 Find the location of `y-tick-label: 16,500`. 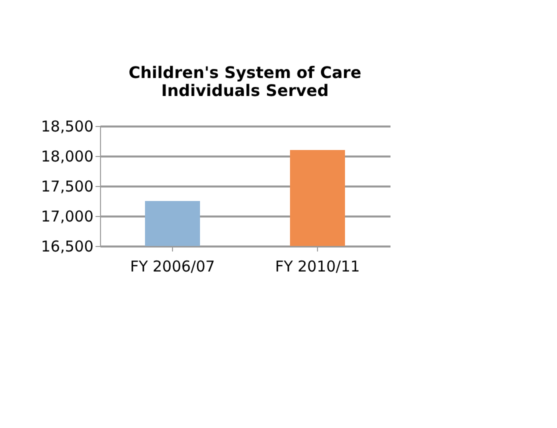

y-tick-label: 16,500 is located at coordinates (67, 247).